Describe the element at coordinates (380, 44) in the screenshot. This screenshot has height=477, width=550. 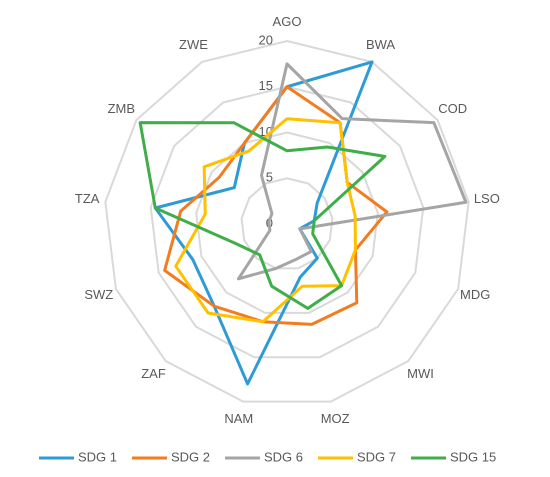
I see `category-label: BWA` at that location.